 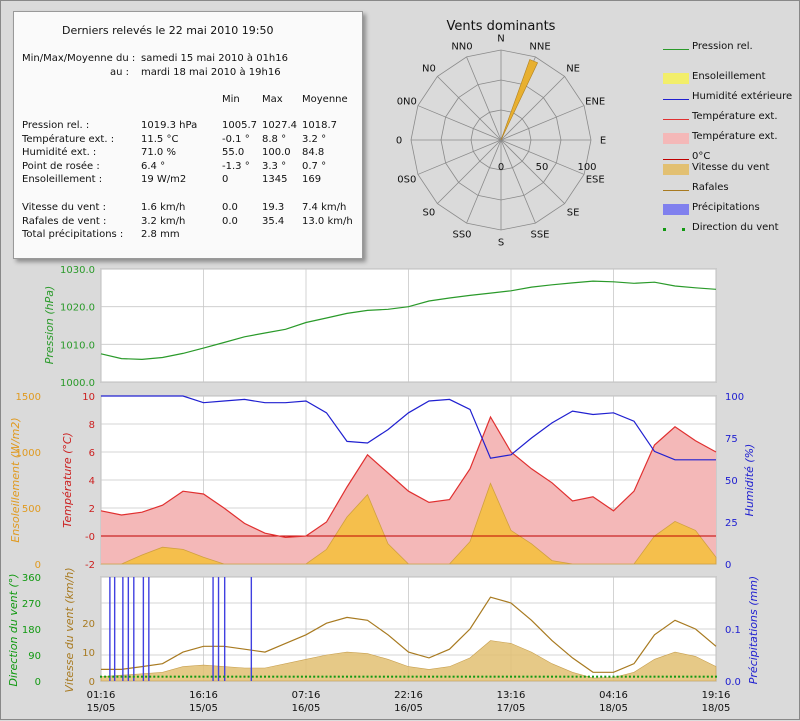 I want to click on wind-rose-direction-label: ENE, so click(x=595, y=102).